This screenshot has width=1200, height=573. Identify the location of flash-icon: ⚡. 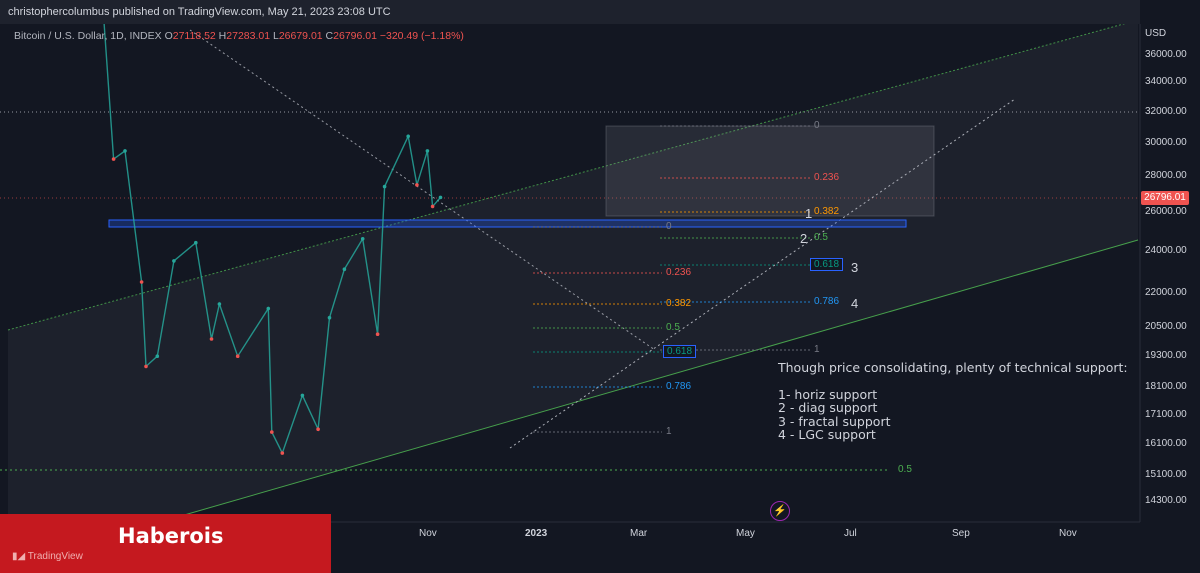
(780, 511).